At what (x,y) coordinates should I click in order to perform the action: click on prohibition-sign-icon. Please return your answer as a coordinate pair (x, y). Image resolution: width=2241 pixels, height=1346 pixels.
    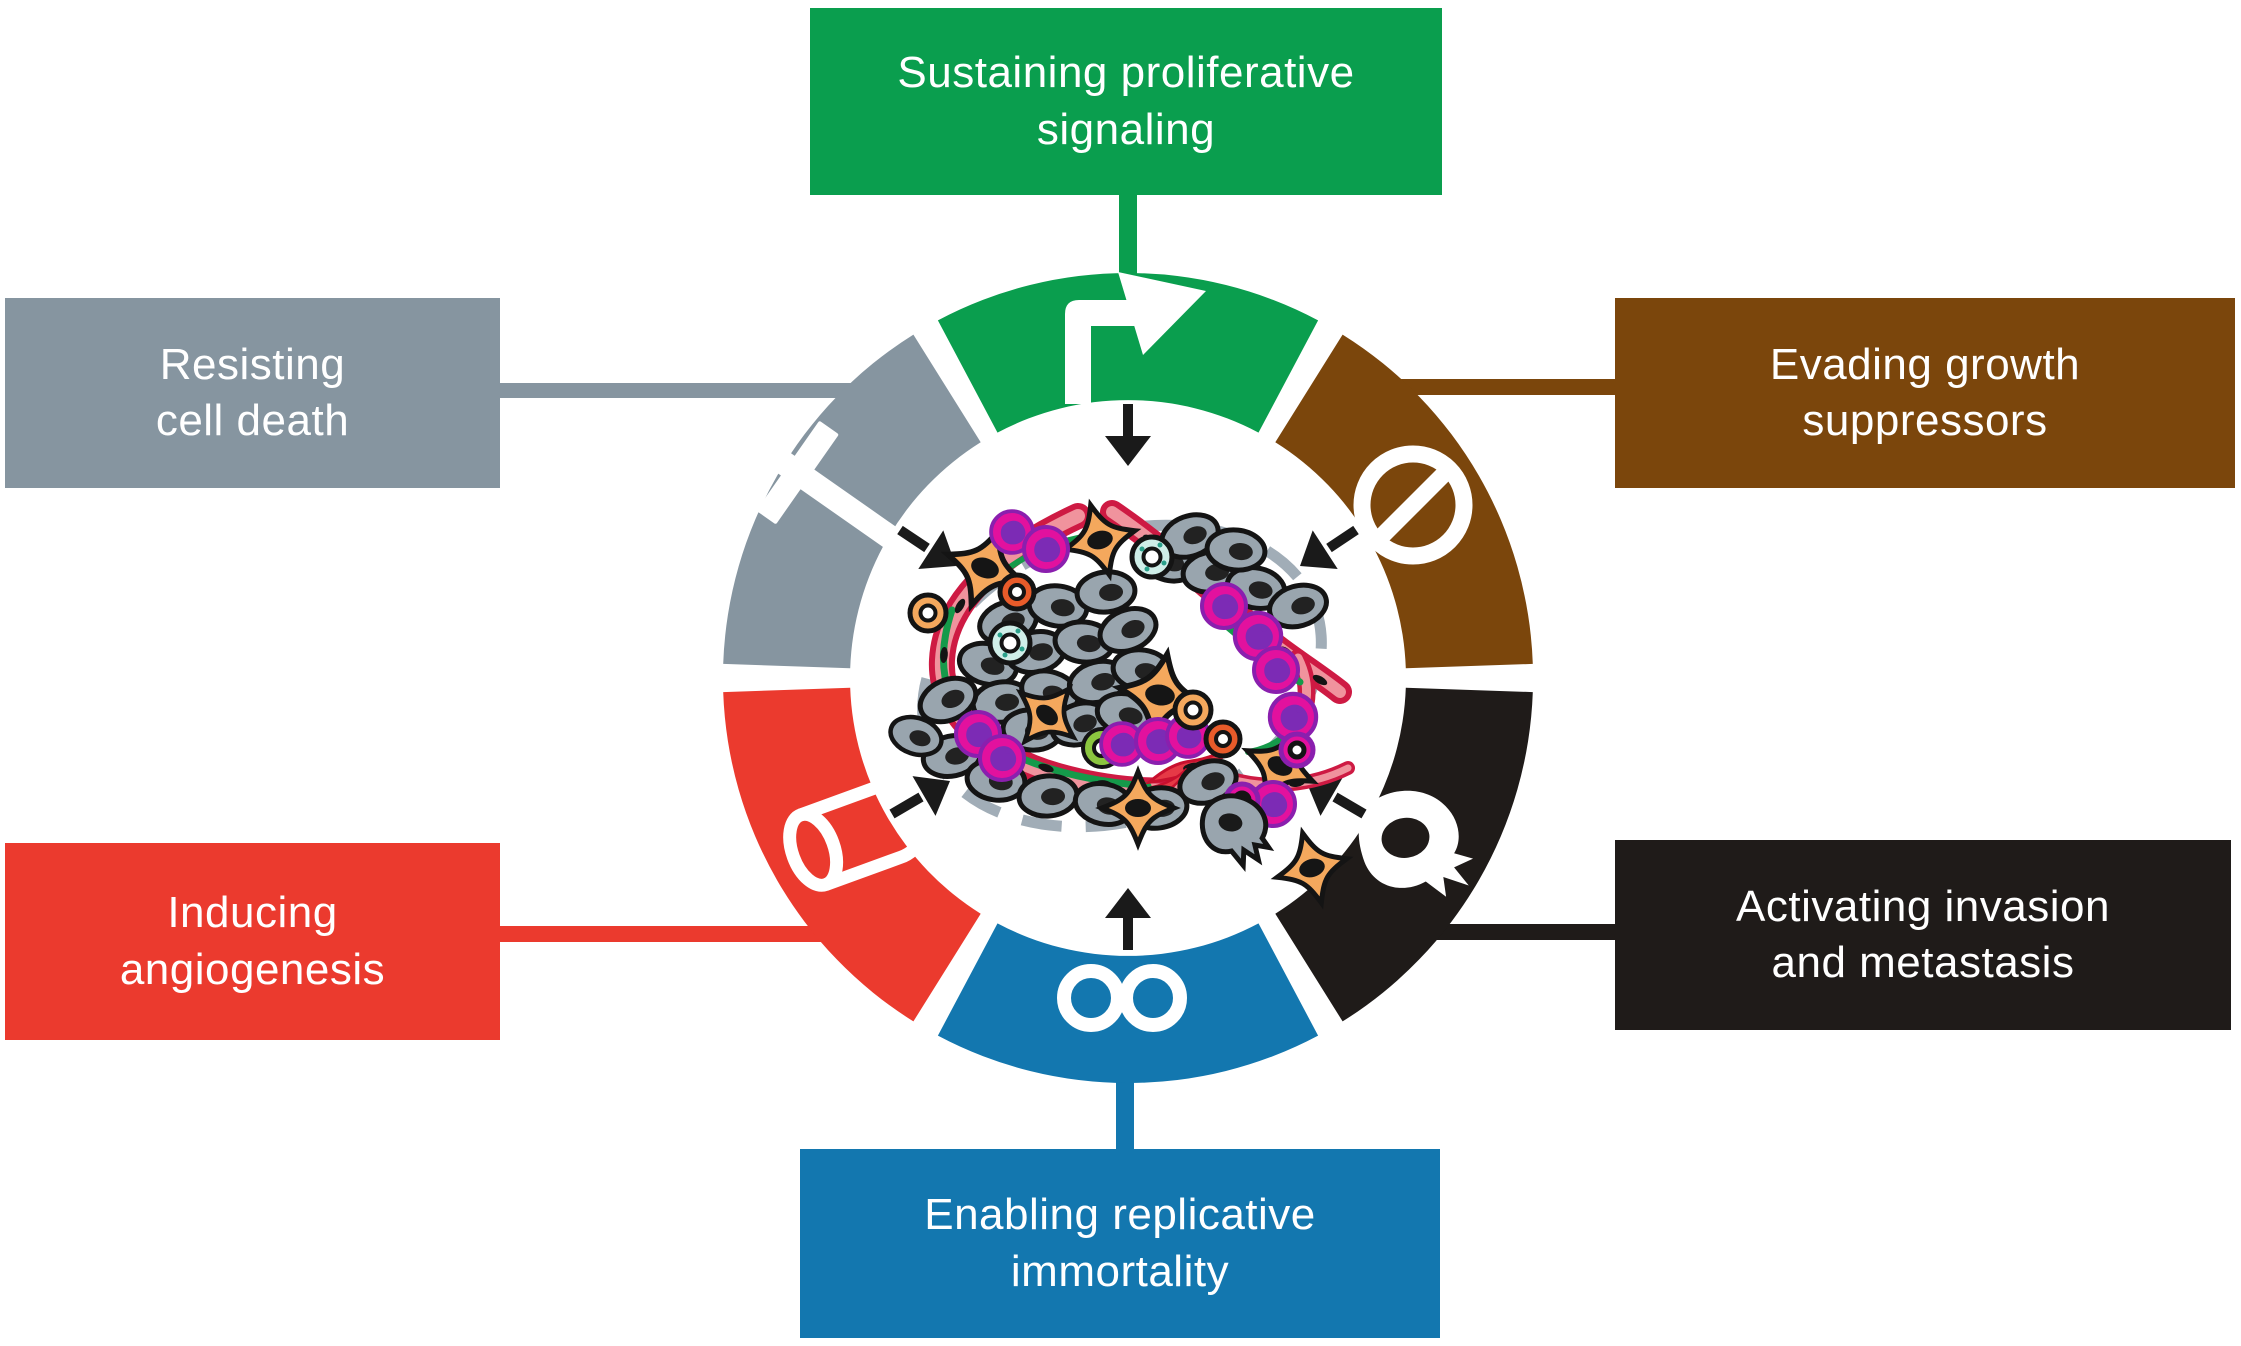
    Looking at the image, I should click on (1413, 505).